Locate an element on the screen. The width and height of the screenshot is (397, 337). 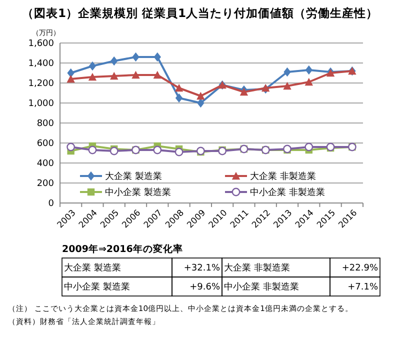
legend-label: 大企業 非製造業 is located at coordinates (283, 176).